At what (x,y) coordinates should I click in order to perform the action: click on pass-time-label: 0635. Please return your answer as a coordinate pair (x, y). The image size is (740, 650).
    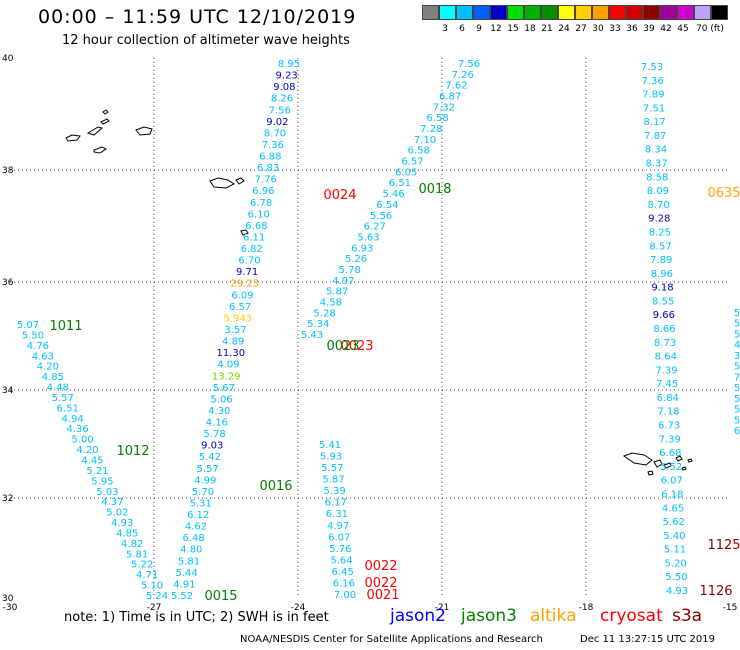
    Looking at the image, I should click on (723, 193).